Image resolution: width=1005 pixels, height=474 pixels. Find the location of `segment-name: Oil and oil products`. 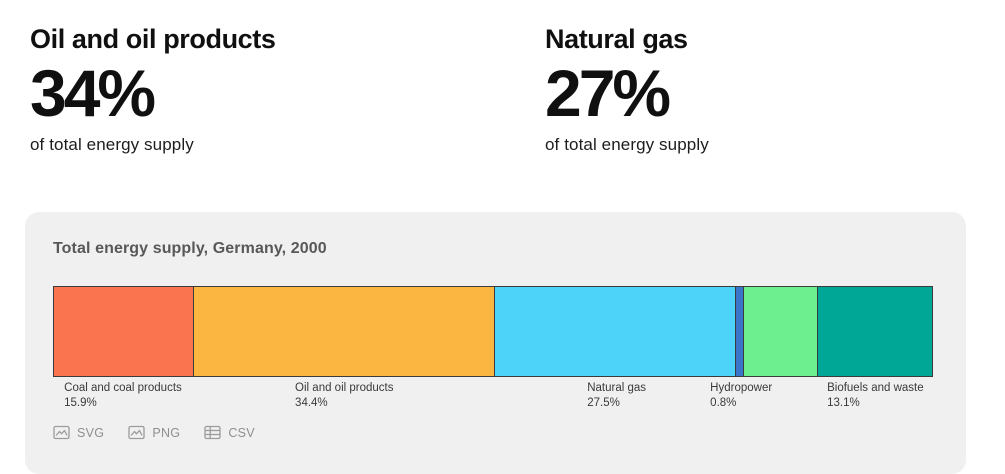

segment-name: Oil and oil products is located at coordinates (344, 388).